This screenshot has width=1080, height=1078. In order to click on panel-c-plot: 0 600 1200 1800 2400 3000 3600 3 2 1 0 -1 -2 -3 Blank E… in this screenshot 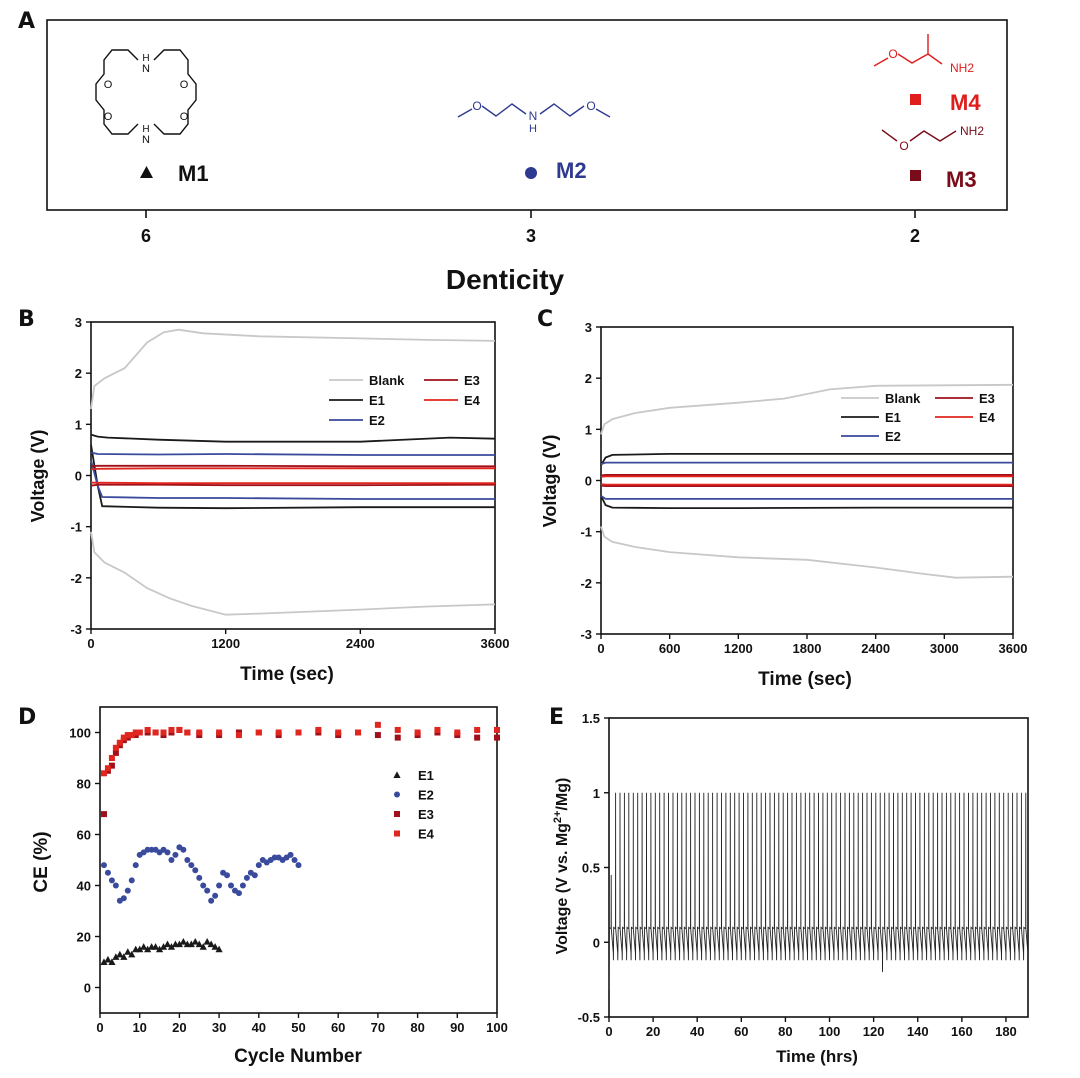, I will do `click(803, 488)`.